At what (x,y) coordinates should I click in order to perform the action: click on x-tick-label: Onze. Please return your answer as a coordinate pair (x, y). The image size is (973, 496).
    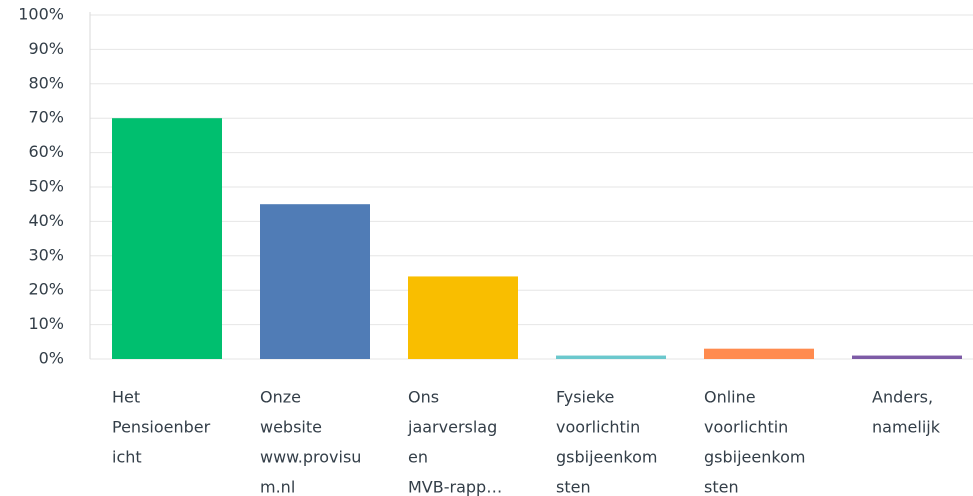
    Looking at the image, I should click on (280, 397).